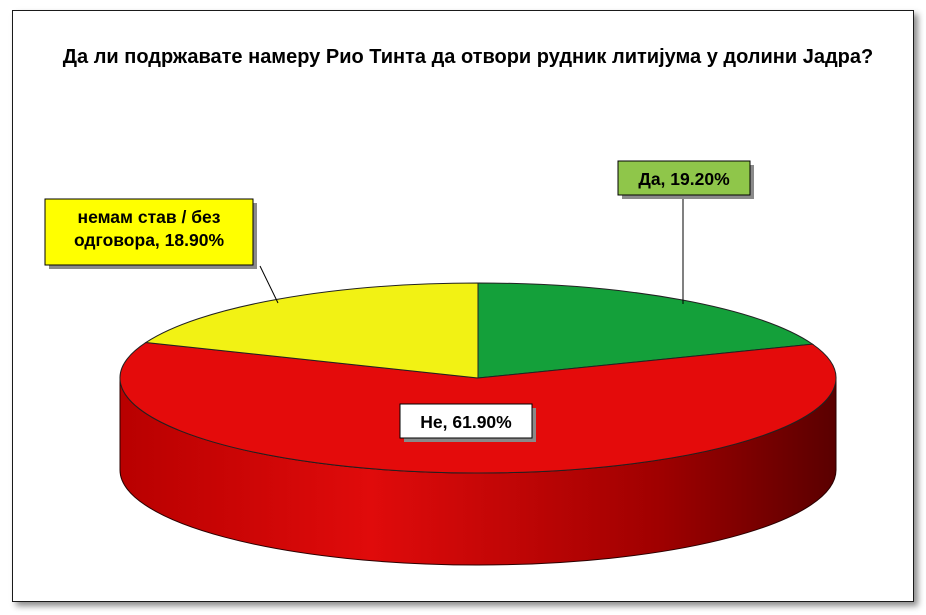  What do you see at coordinates (149, 217) in the screenshot?
I see `data-label-2-line-0: немам став / без` at bounding box center [149, 217].